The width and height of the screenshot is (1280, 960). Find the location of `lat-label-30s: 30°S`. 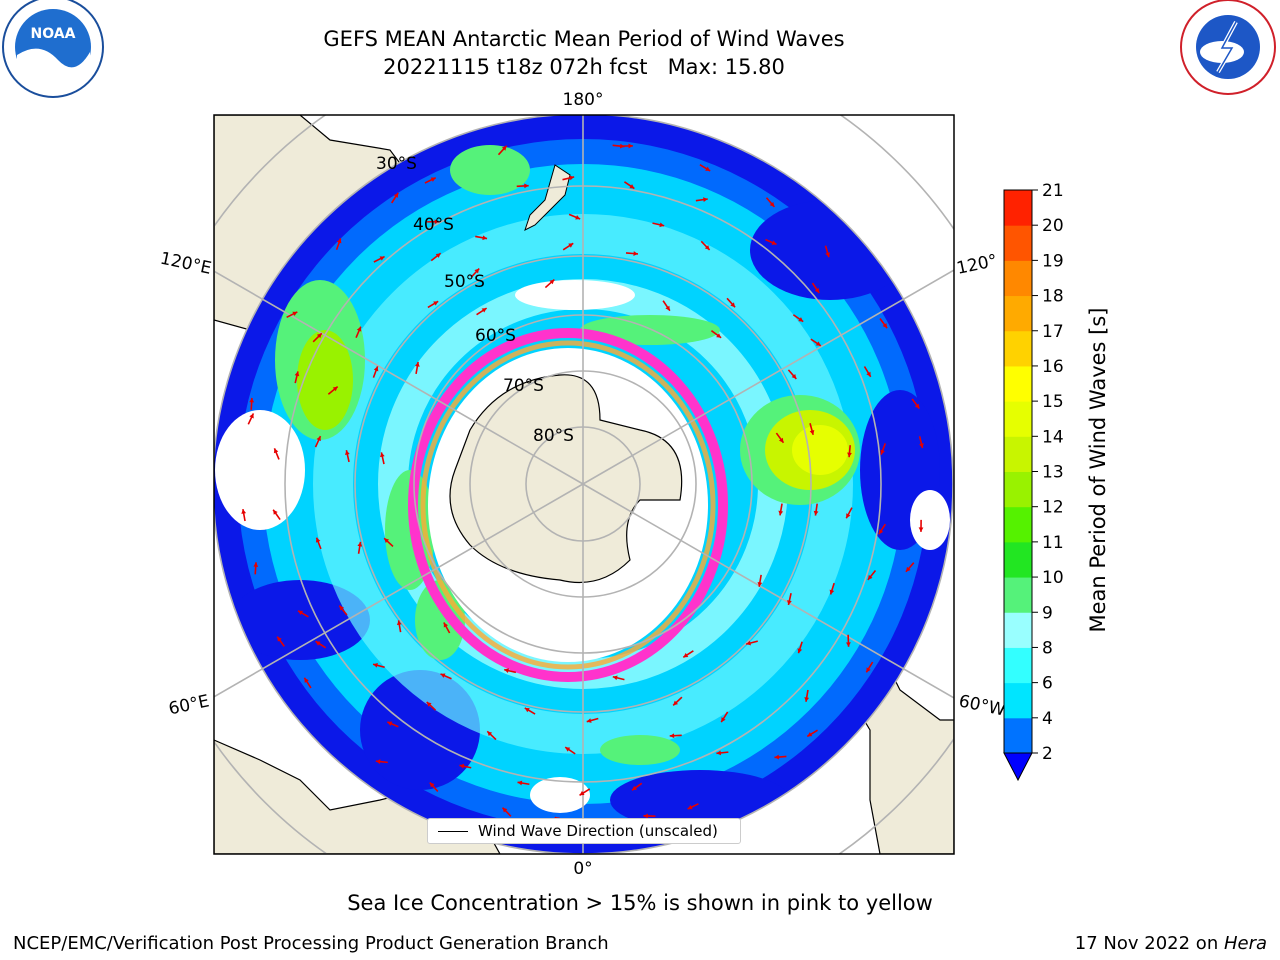

lat-label-30s: 30°S is located at coordinates (396, 164).